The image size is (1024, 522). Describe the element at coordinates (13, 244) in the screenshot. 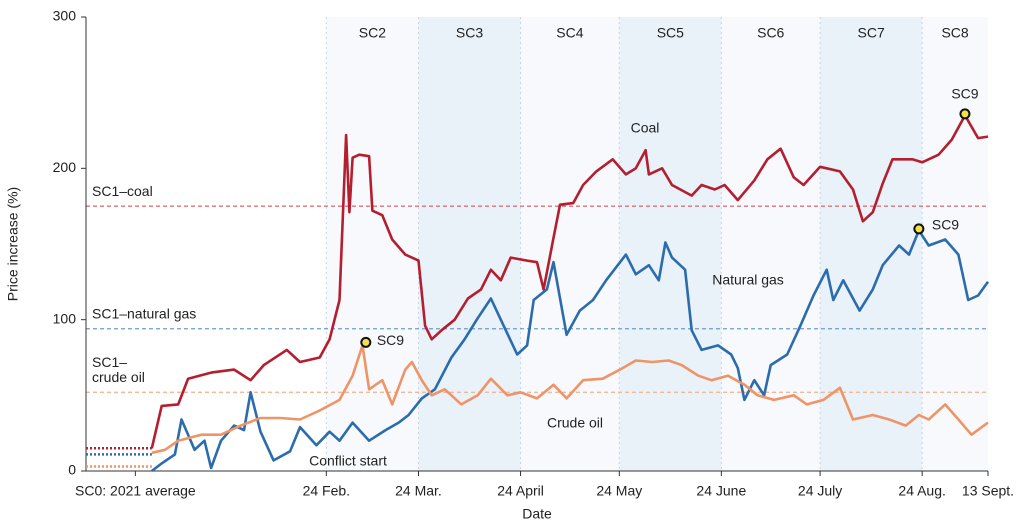

I see `y-axis-label: Price increase (%)` at that location.